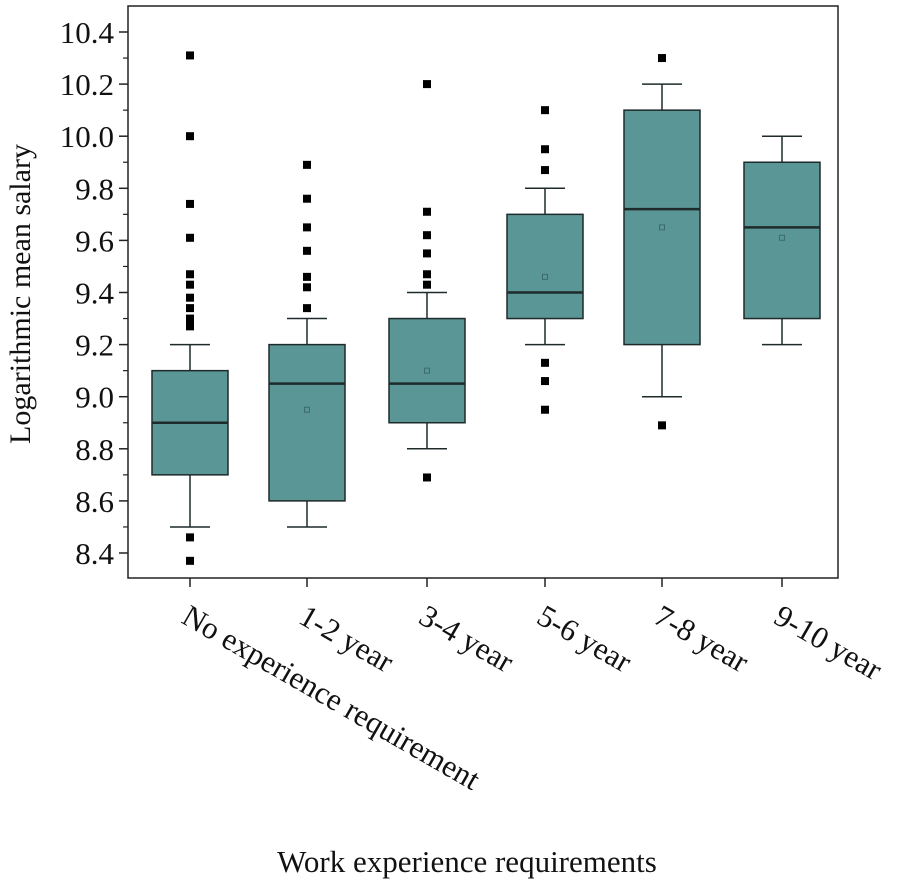 The height and width of the screenshot is (894, 902). I want to click on y-tick-label: 8.6, so click(94, 501).